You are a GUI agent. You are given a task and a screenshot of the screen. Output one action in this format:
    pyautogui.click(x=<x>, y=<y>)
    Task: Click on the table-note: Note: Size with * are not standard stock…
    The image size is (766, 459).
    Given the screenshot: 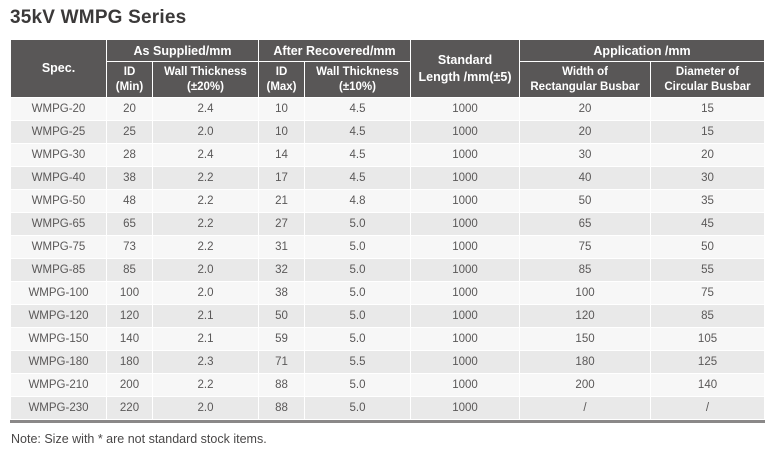 What is the action you would take?
    pyautogui.click(x=139, y=439)
    